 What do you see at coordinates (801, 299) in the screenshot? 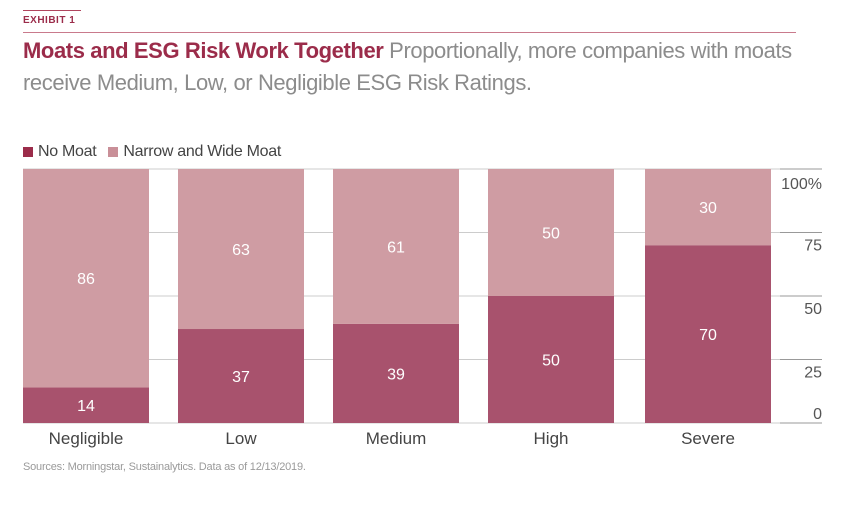
I see `y-axis-labels: 0 25 50 75 100%` at bounding box center [801, 299].